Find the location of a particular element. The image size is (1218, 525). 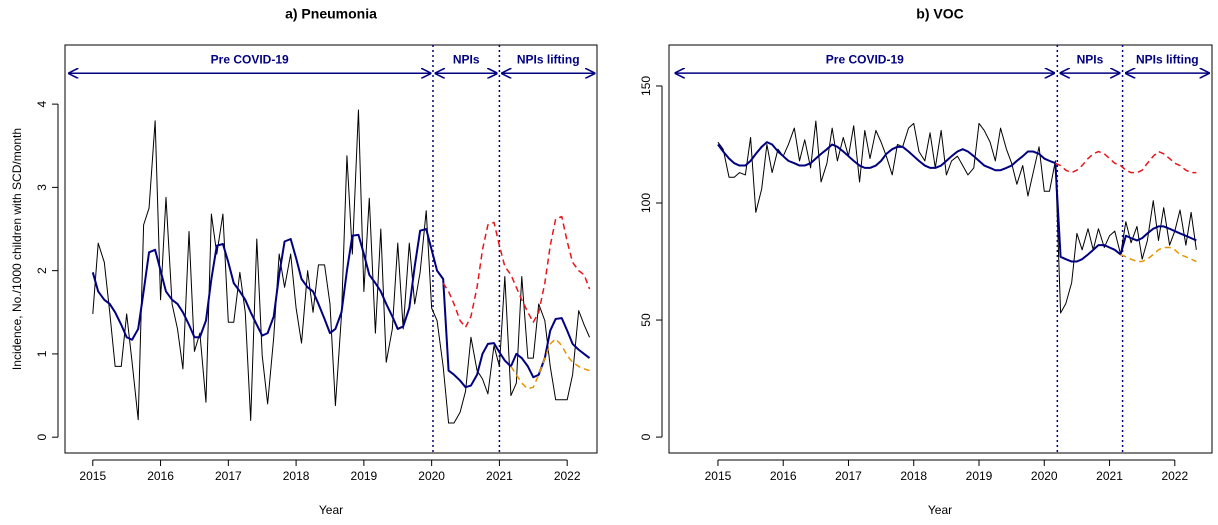

y-tick-label: 50 is located at coordinates (646, 320).